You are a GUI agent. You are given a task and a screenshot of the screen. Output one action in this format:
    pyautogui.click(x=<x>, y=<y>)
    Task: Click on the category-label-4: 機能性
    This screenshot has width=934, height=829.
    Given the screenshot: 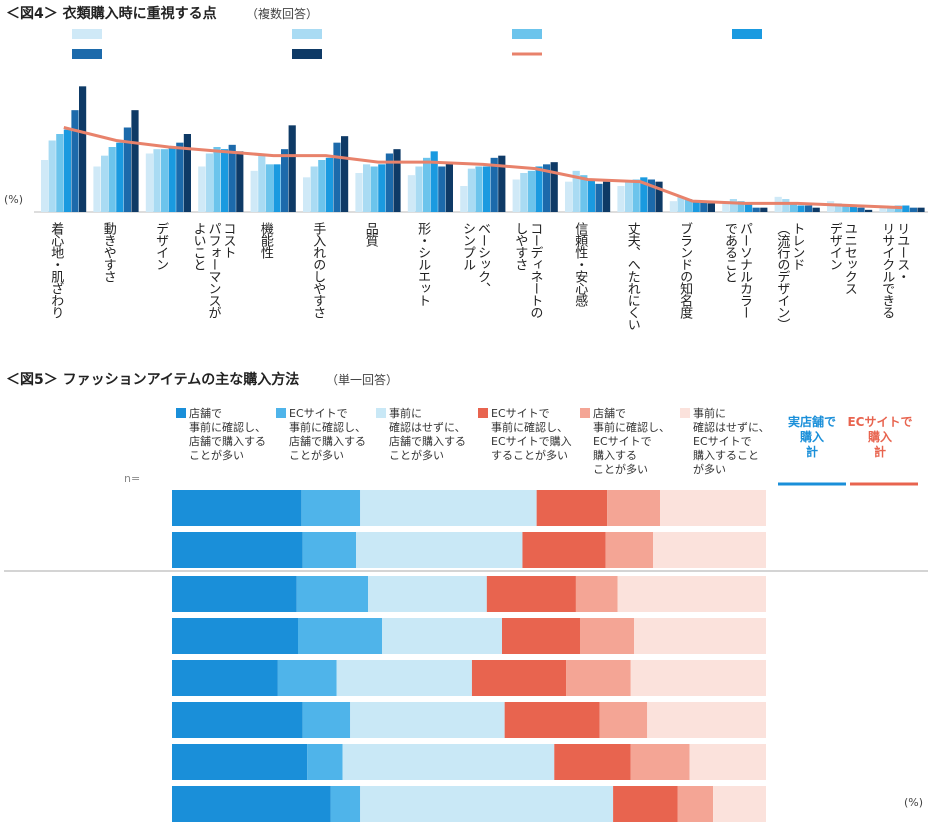 What is the action you would take?
    pyautogui.click(x=266, y=240)
    